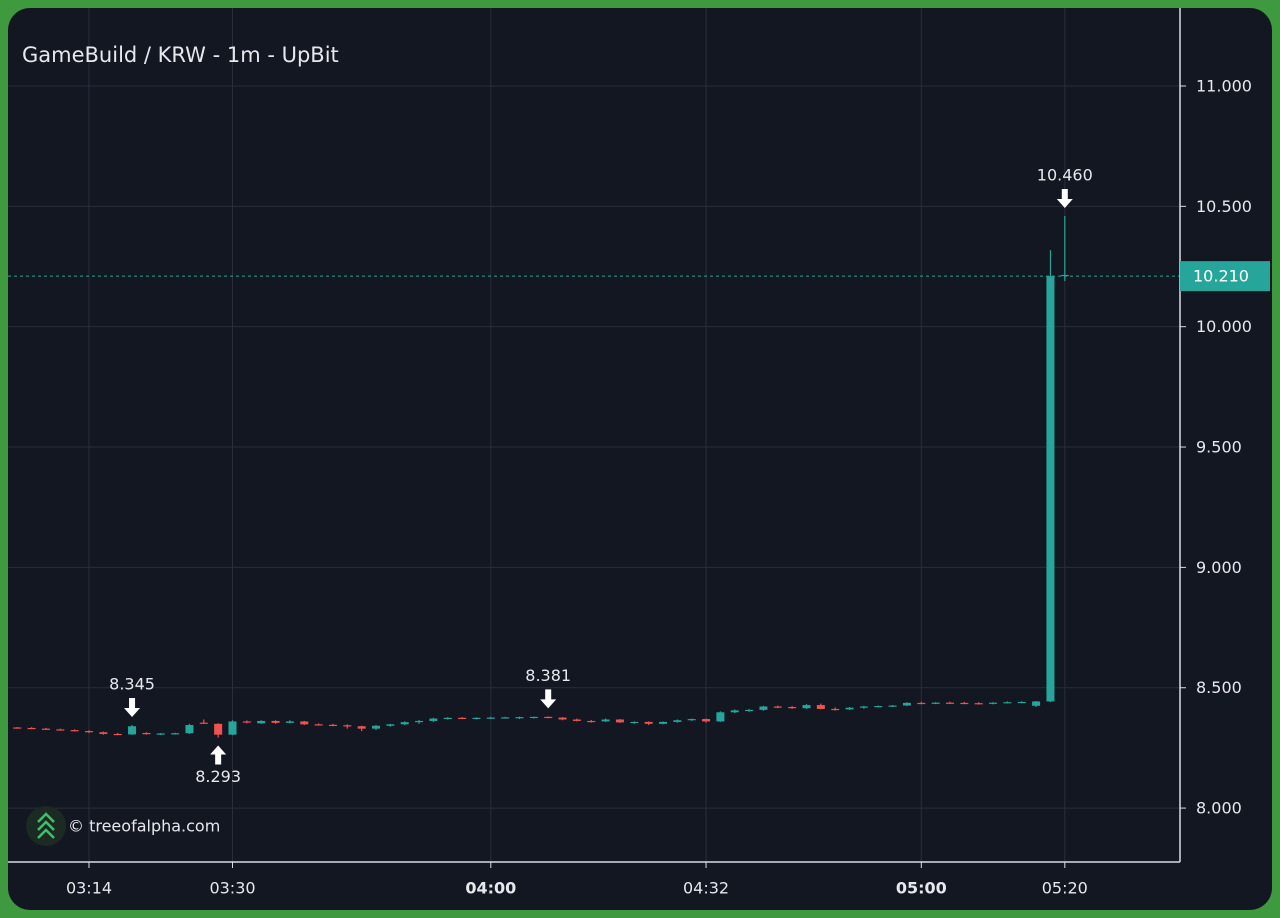 This screenshot has width=1280, height=918. What do you see at coordinates (1224, 206) in the screenshot?
I see `y-tick-label: 10.500` at bounding box center [1224, 206].